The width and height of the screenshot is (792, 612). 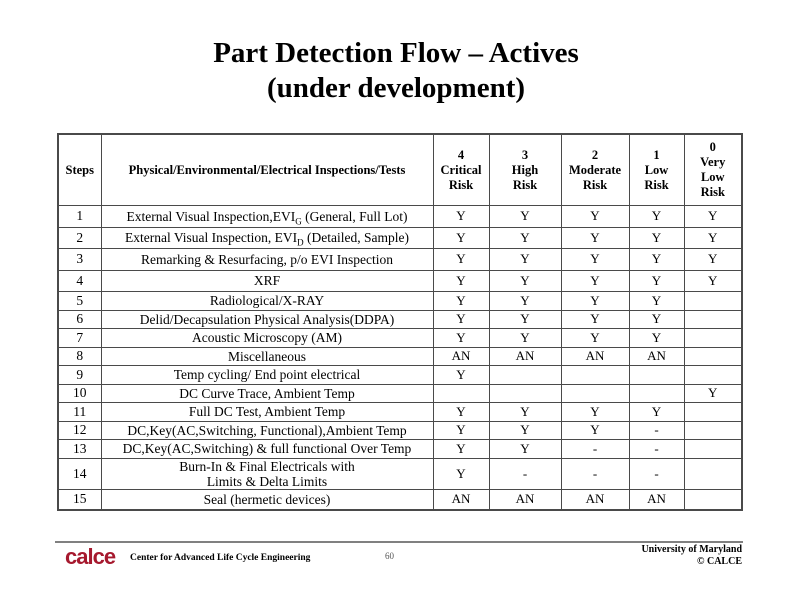 I want to click on test-name-cell: Temp cycling/ End point electrical, so click(x=267, y=375).